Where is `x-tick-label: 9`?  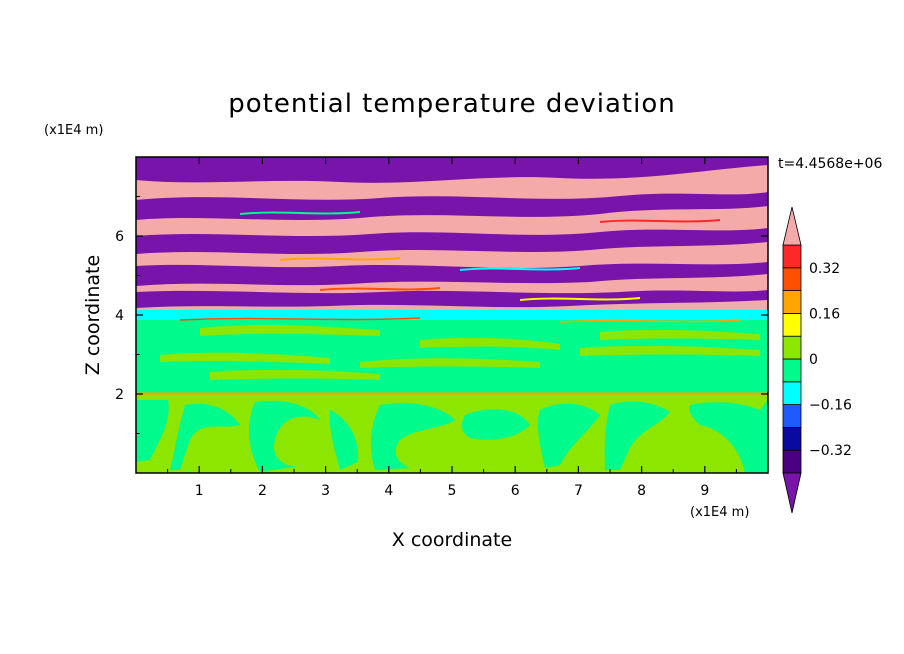
x-tick-label: 9 is located at coordinates (704, 491).